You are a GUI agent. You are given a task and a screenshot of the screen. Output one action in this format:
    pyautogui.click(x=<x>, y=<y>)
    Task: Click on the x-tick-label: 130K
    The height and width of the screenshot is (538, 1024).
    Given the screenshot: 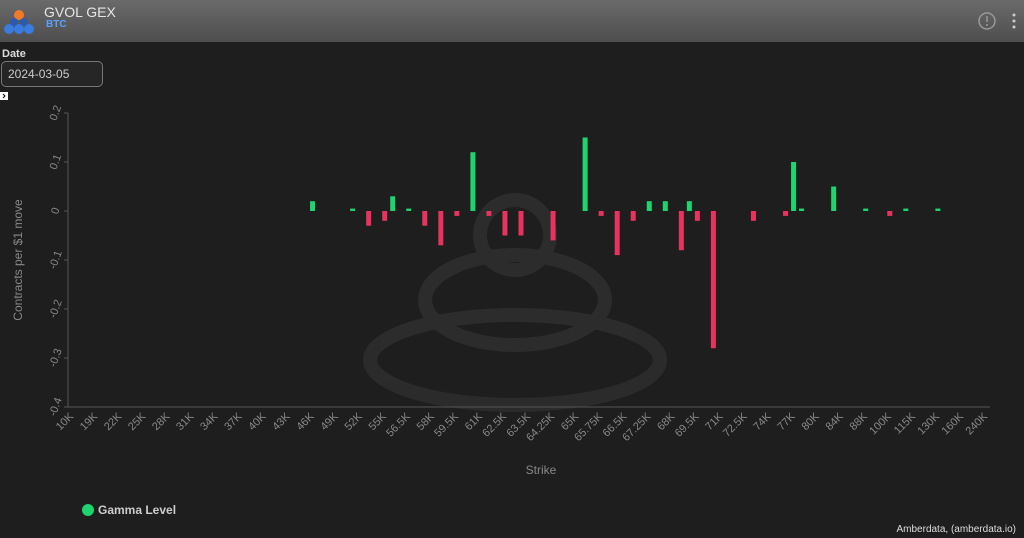 What is the action you would take?
    pyautogui.click(x=928, y=423)
    